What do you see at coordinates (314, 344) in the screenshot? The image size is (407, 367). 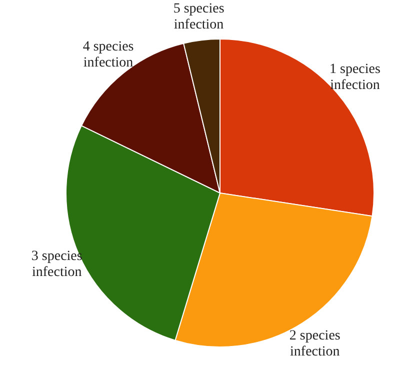 I see `slice-label: 2 species infection` at bounding box center [314, 344].